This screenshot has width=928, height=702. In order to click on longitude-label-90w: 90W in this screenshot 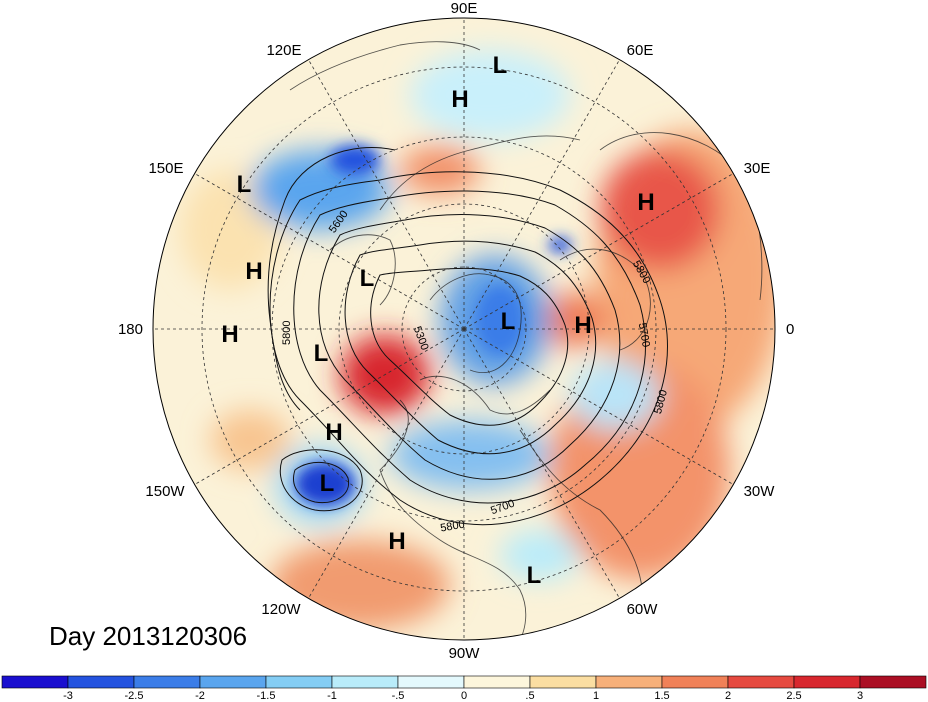, I will do `click(465, 653)`.